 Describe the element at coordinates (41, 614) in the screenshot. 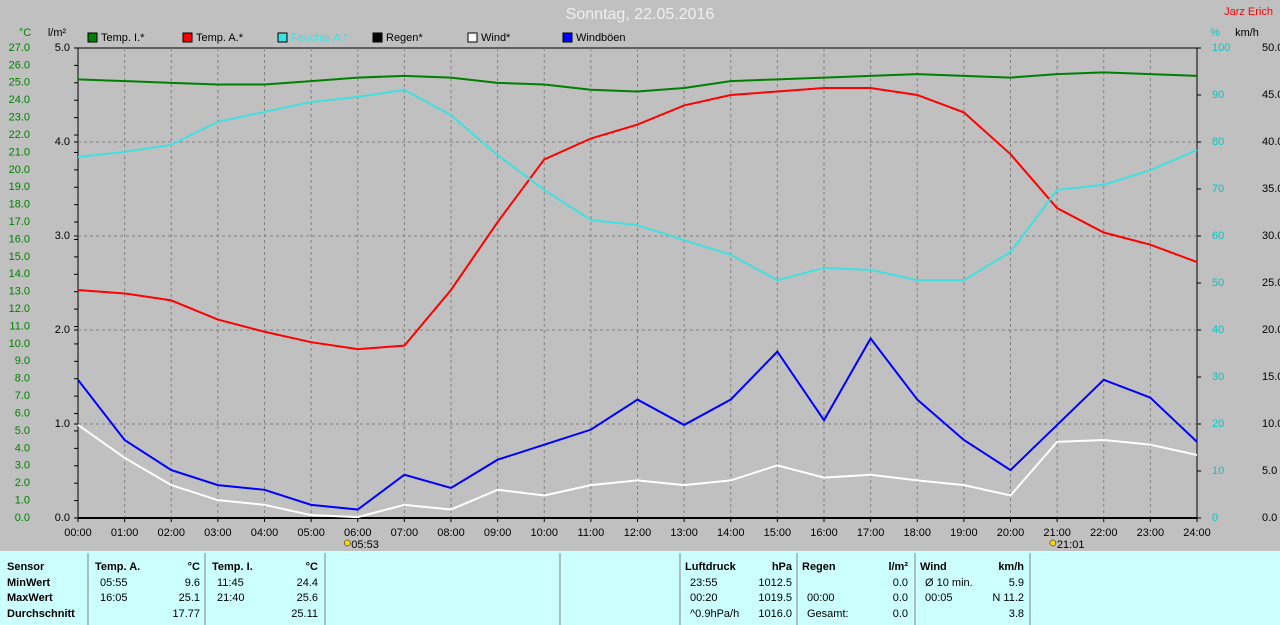

I see `row-label: Durchschnitt` at that location.